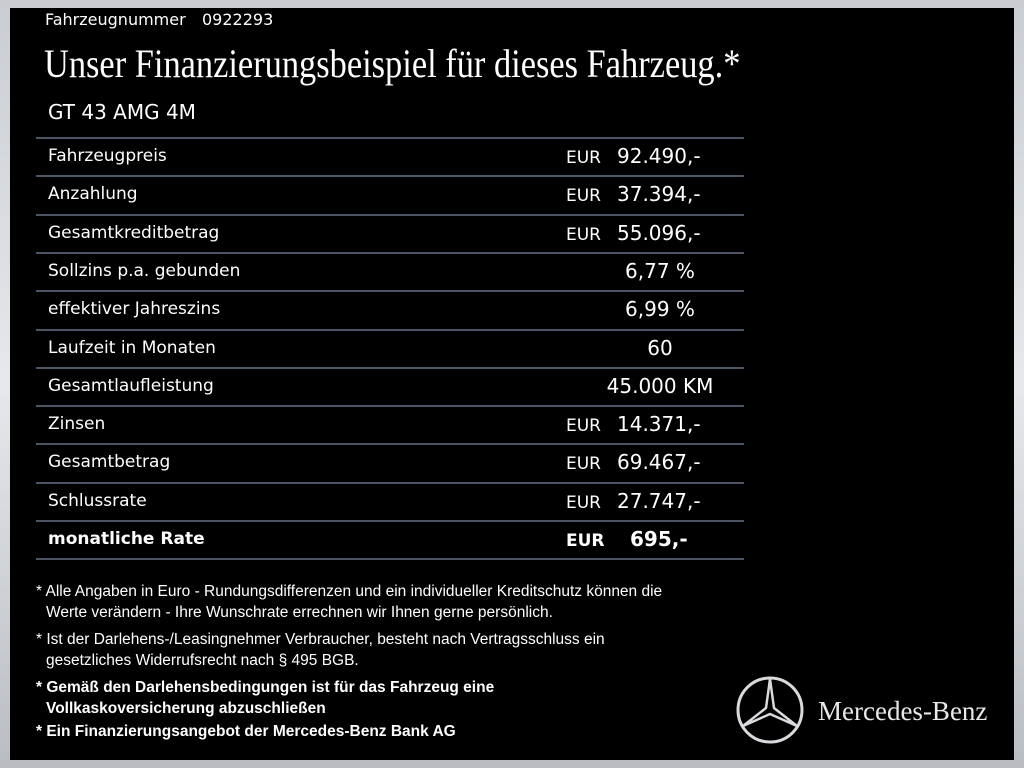  What do you see at coordinates (107, 156) in the screenshot?
I see `row-label: Fahrzeugpreis` at bounding box center [107, 156].